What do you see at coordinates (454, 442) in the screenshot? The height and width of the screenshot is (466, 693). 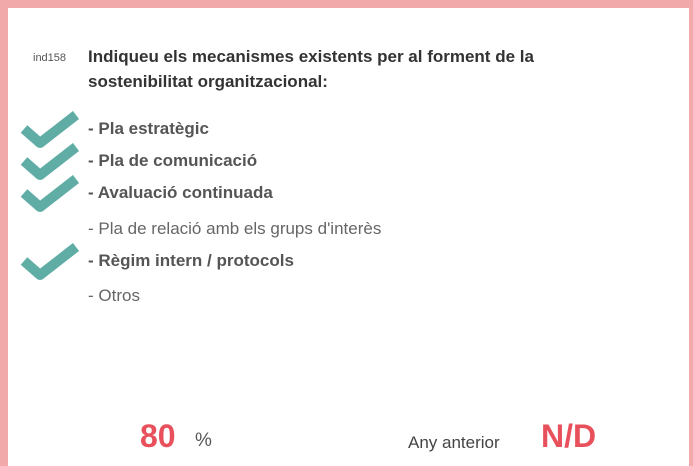 I see `previous-label: Any anterior` at bounding box center [454, 442].